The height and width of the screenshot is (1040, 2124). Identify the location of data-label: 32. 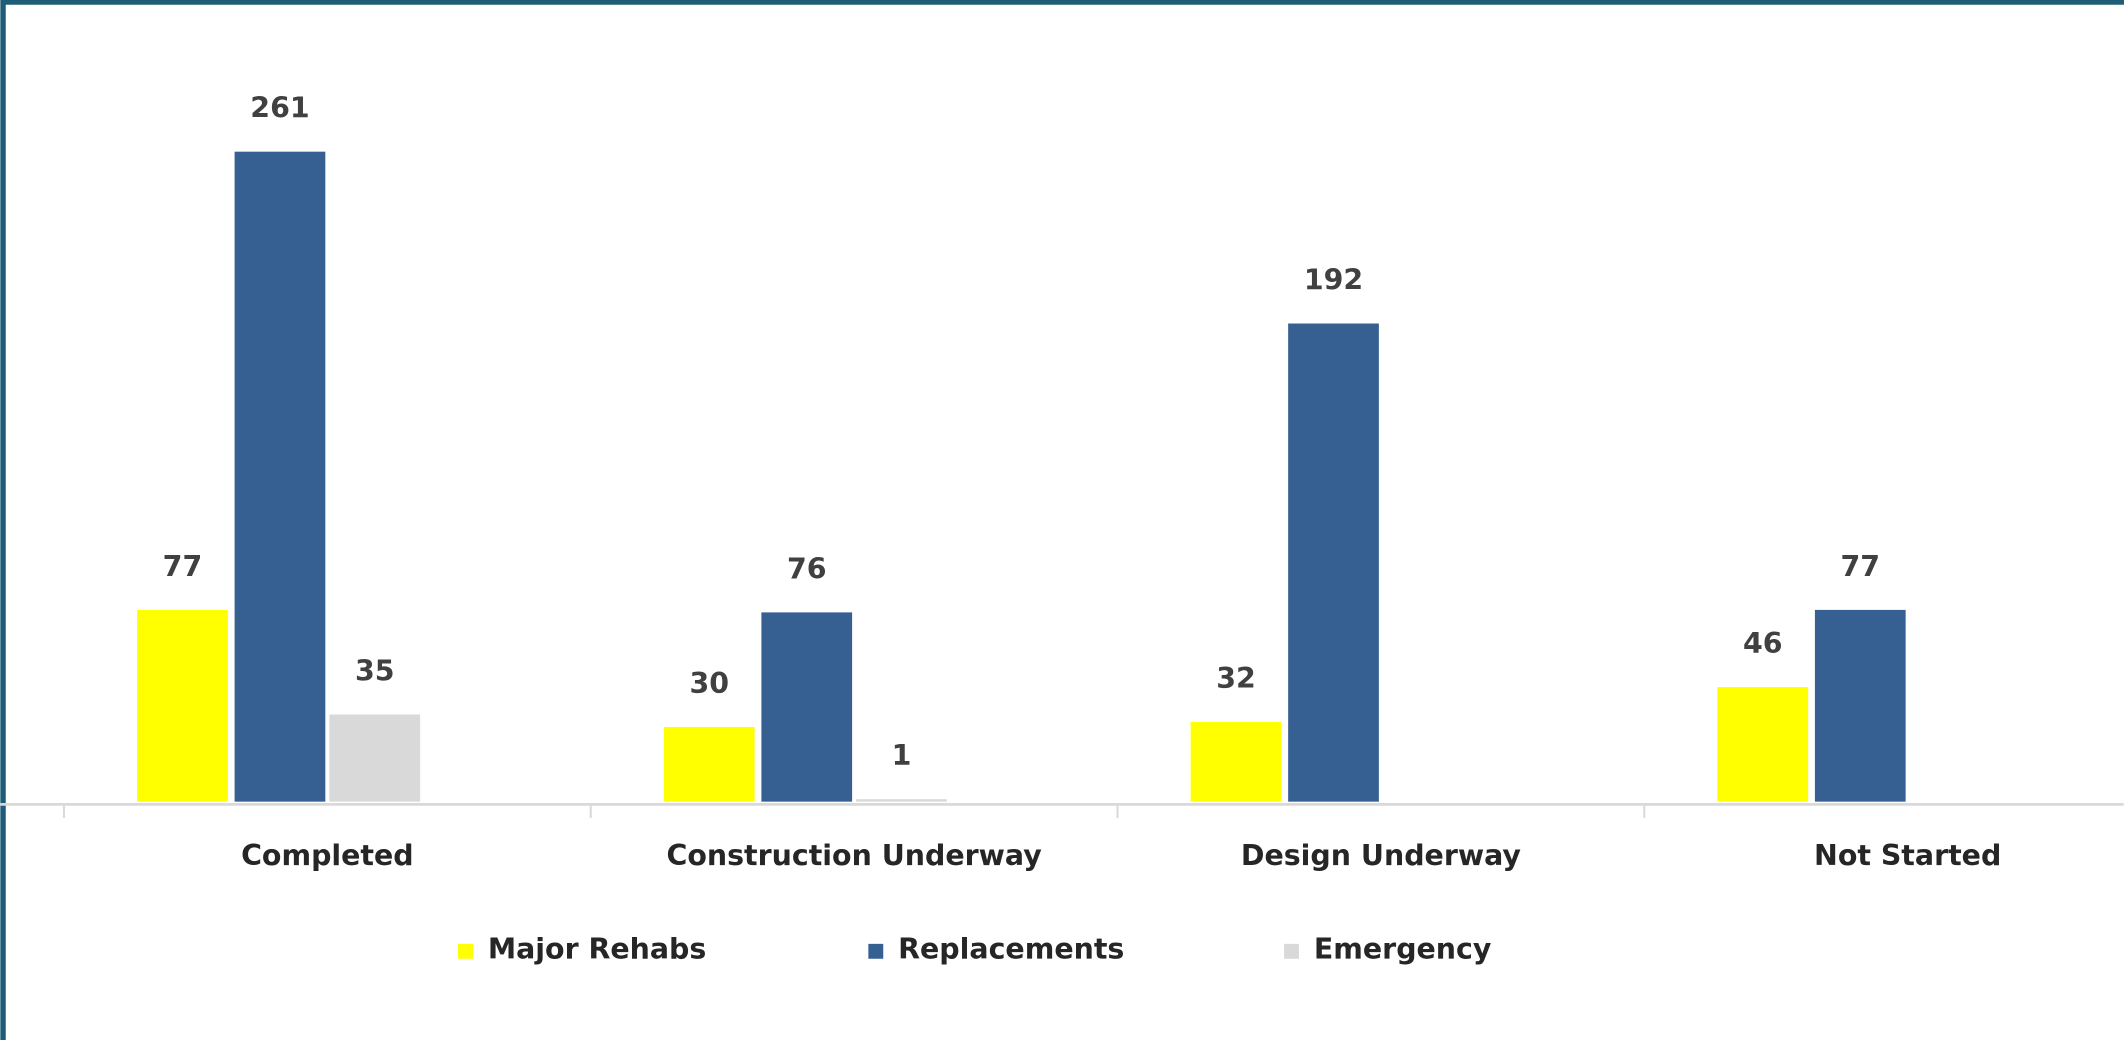
(1236, 678).